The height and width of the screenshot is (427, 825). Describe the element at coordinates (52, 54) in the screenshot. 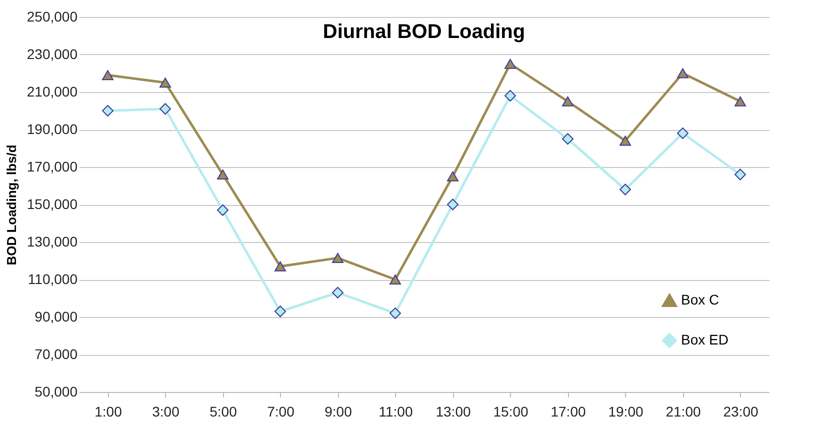

I see `y-tick-label: 230,000` at that location.